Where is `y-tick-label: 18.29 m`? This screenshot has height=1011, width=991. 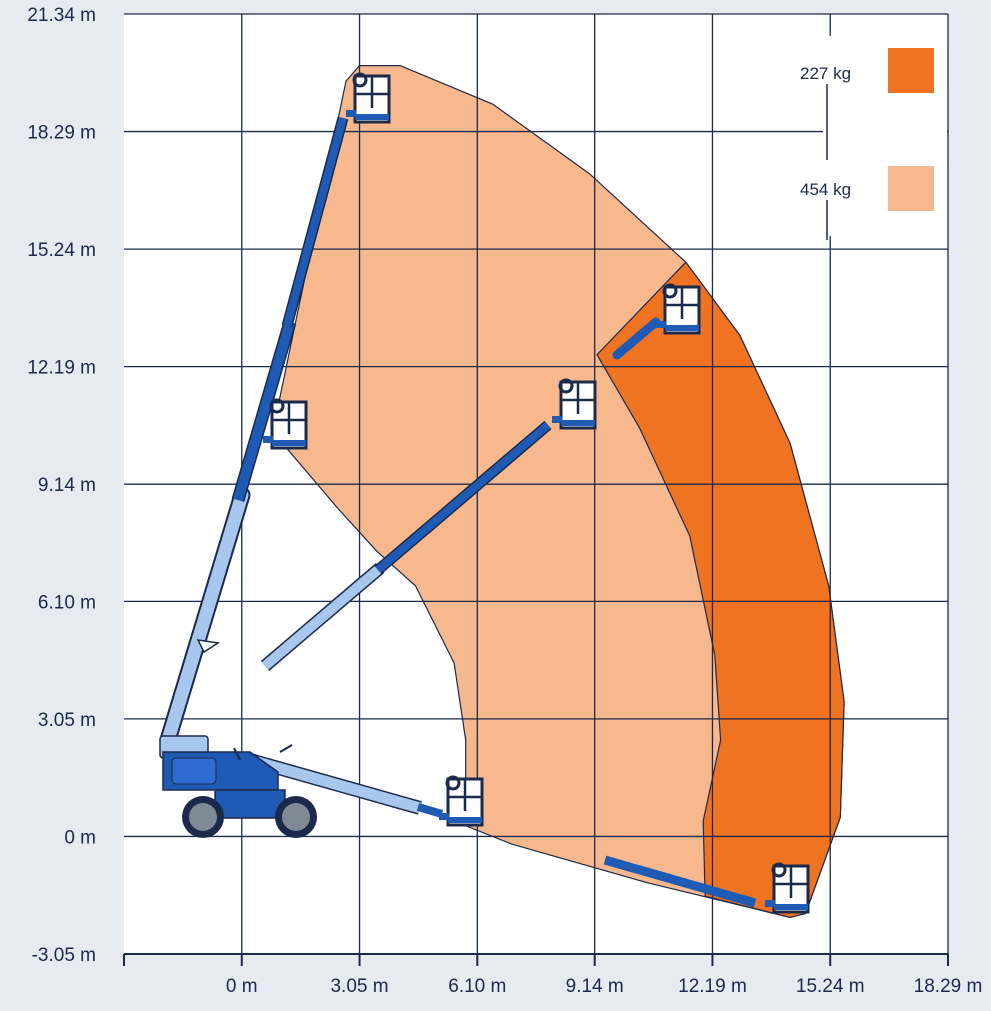
y-tick-label: 18.29 m is located at coordinates (61, 133).